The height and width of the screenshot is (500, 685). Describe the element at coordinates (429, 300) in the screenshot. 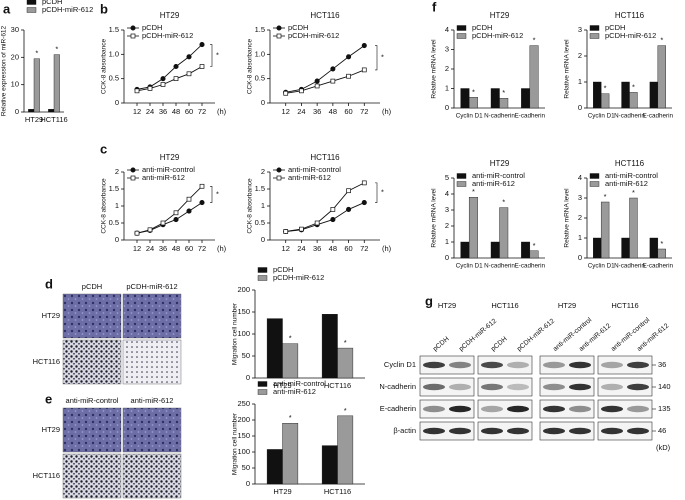

I see `panel-letter: g` at that location.